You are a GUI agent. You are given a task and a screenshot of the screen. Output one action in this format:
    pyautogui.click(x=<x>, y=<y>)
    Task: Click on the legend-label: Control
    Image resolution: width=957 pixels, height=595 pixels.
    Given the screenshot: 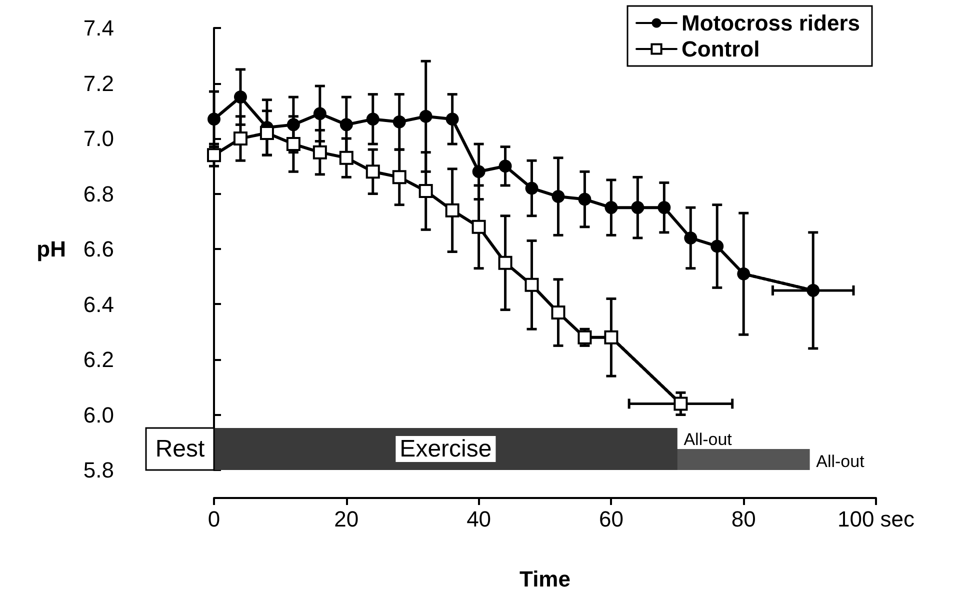 What is the action you would take?
    pyautogui.click(x=721, y=49)
    